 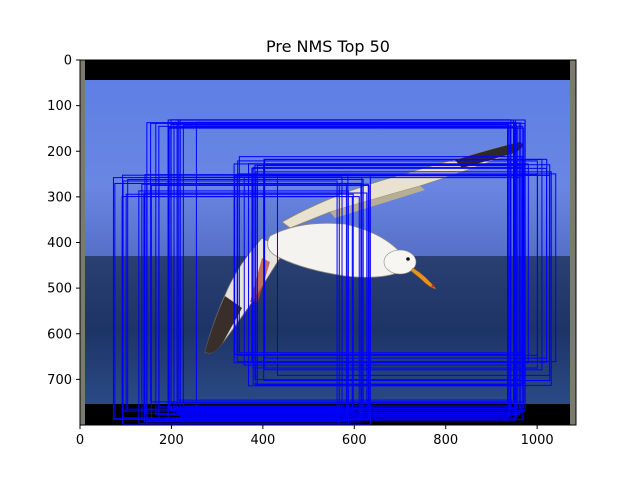 I want to click on x-tick-label: 0, so click(x=80, y=440).